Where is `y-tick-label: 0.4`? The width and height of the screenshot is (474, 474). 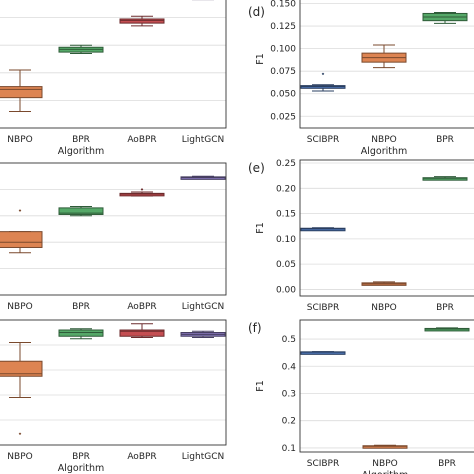 y-tick-label: 0.4 is located at coordinates (289, 367).